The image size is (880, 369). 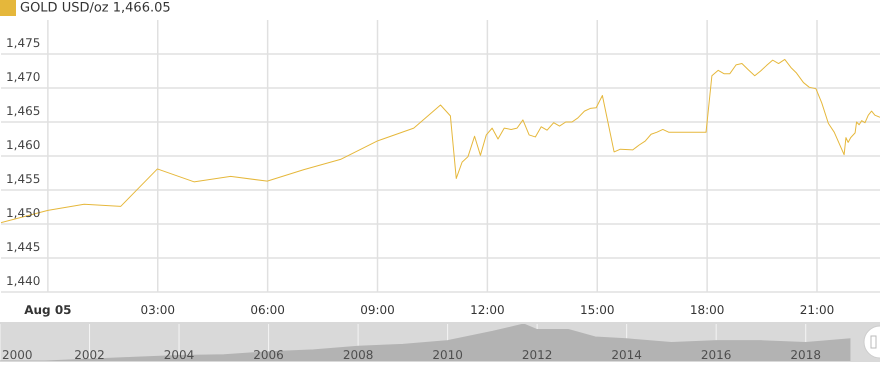 I want to click on x-tick-label: 2008, so click(x=358, y=355).